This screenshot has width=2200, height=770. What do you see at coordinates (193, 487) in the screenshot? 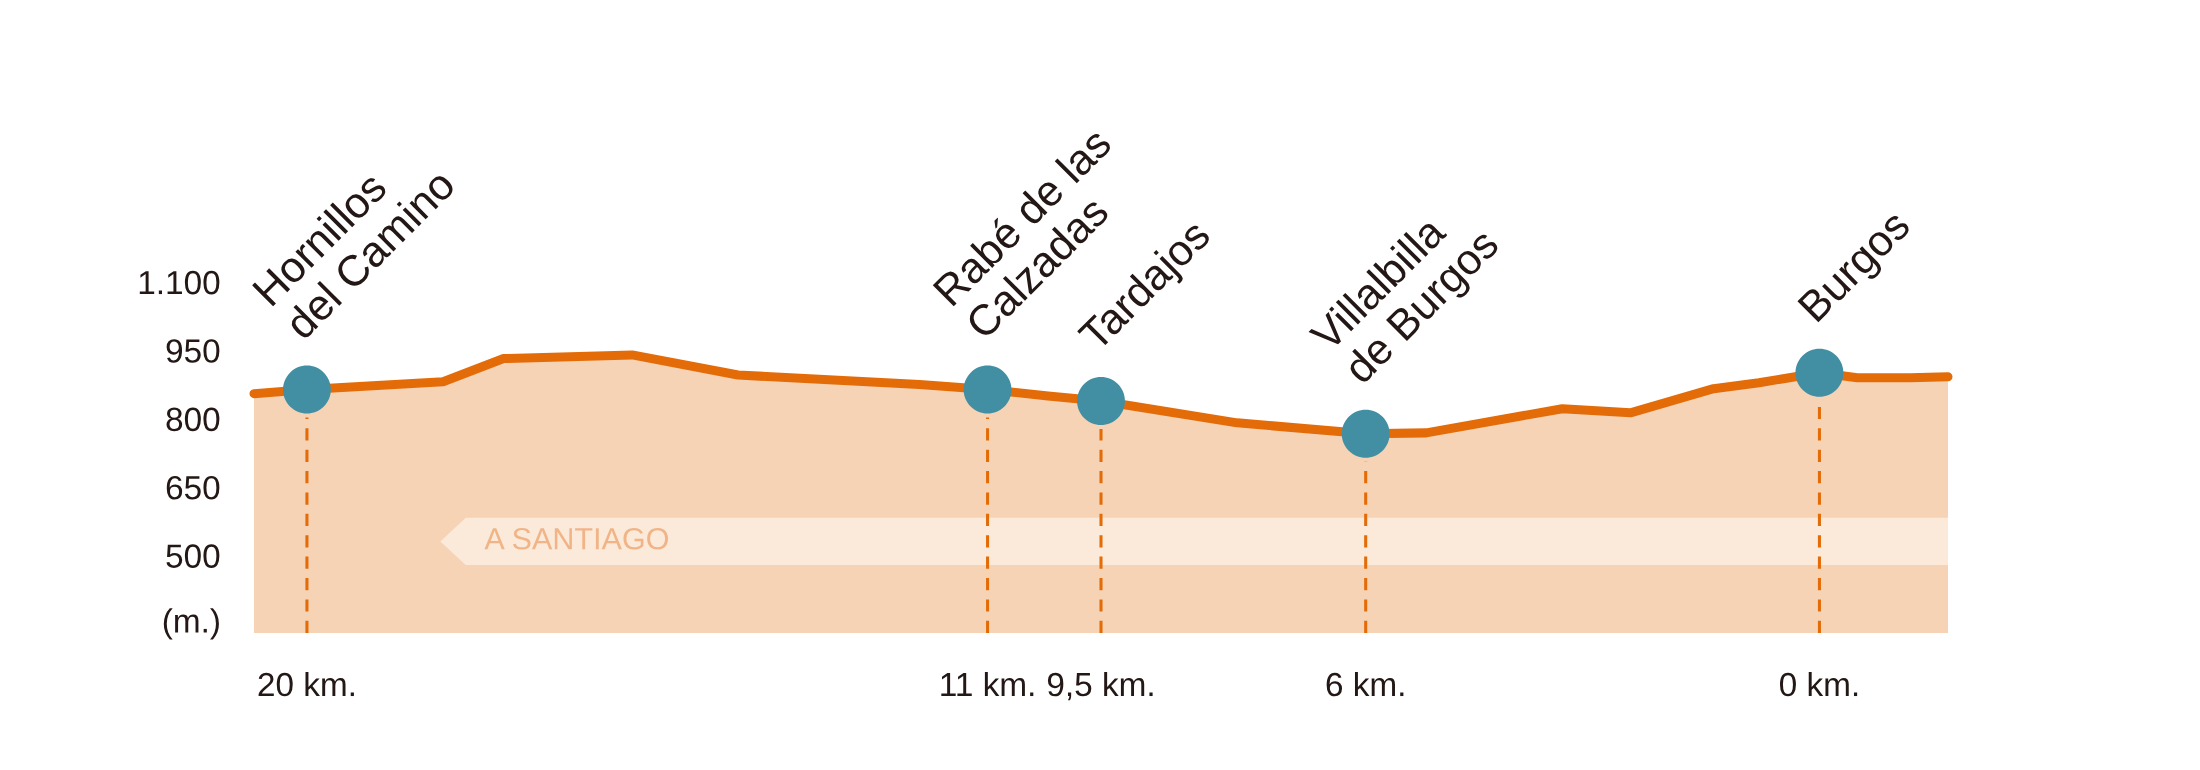
I see `y-tick-label: 650` at bounding box center [193, 487].